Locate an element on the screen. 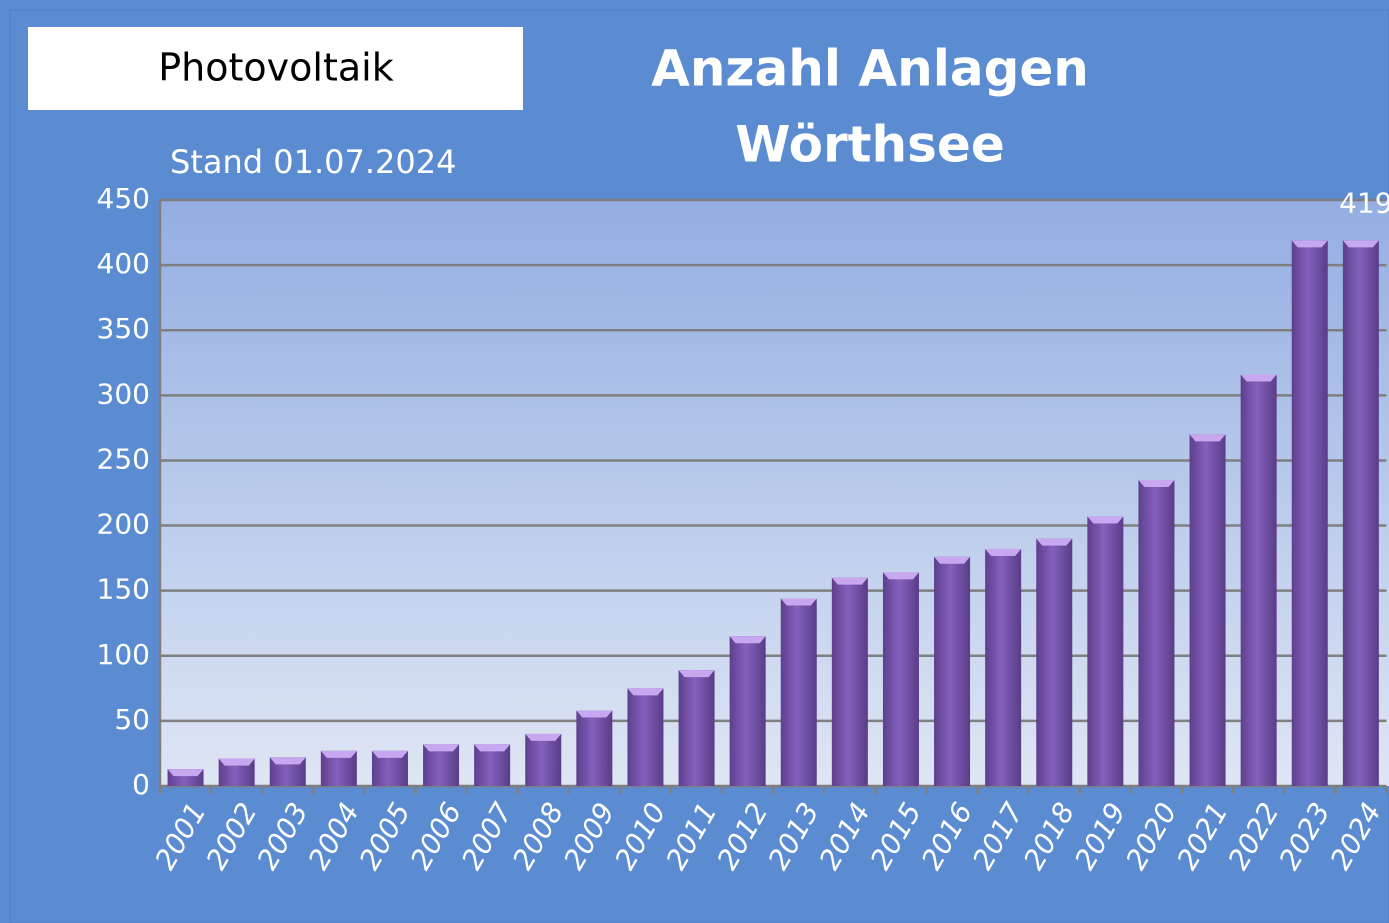  y-tick-label: 50 is located at coordinates (132, 719).